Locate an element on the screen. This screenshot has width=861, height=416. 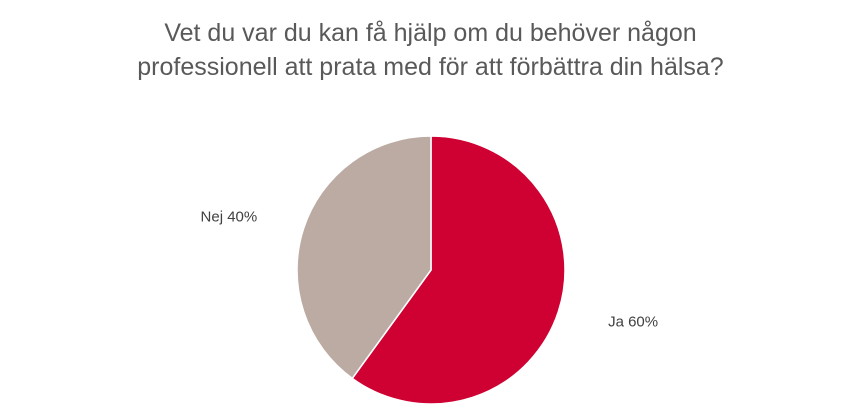
pie-slice is located at coordinates (364, 257).